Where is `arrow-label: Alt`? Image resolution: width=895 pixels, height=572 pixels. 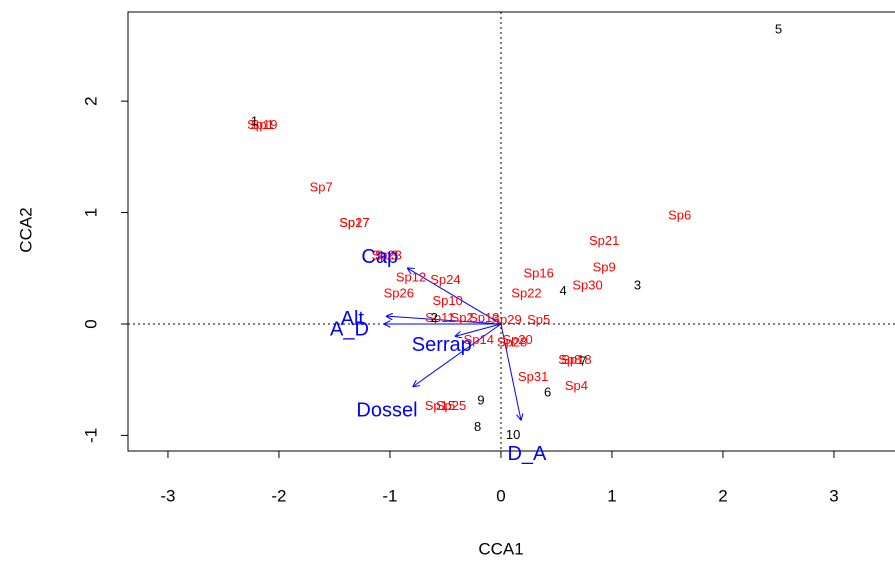
arrow-label: Alt is located at coordinates (353, 319).